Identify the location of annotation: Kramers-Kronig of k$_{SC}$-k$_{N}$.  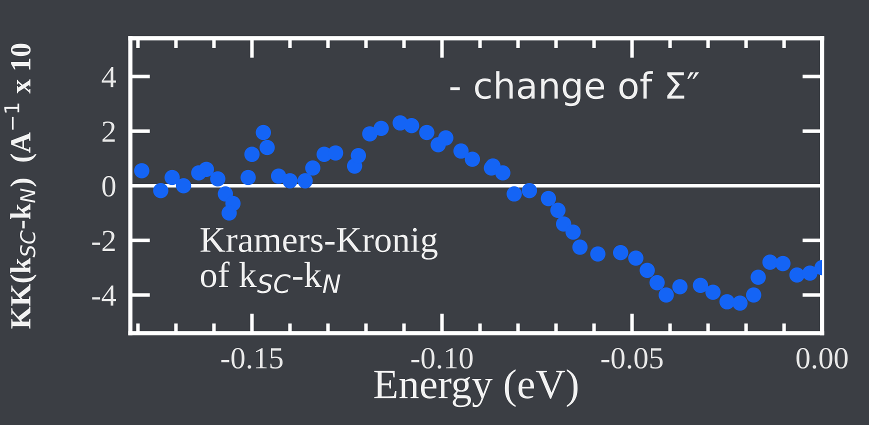
(319, 261).